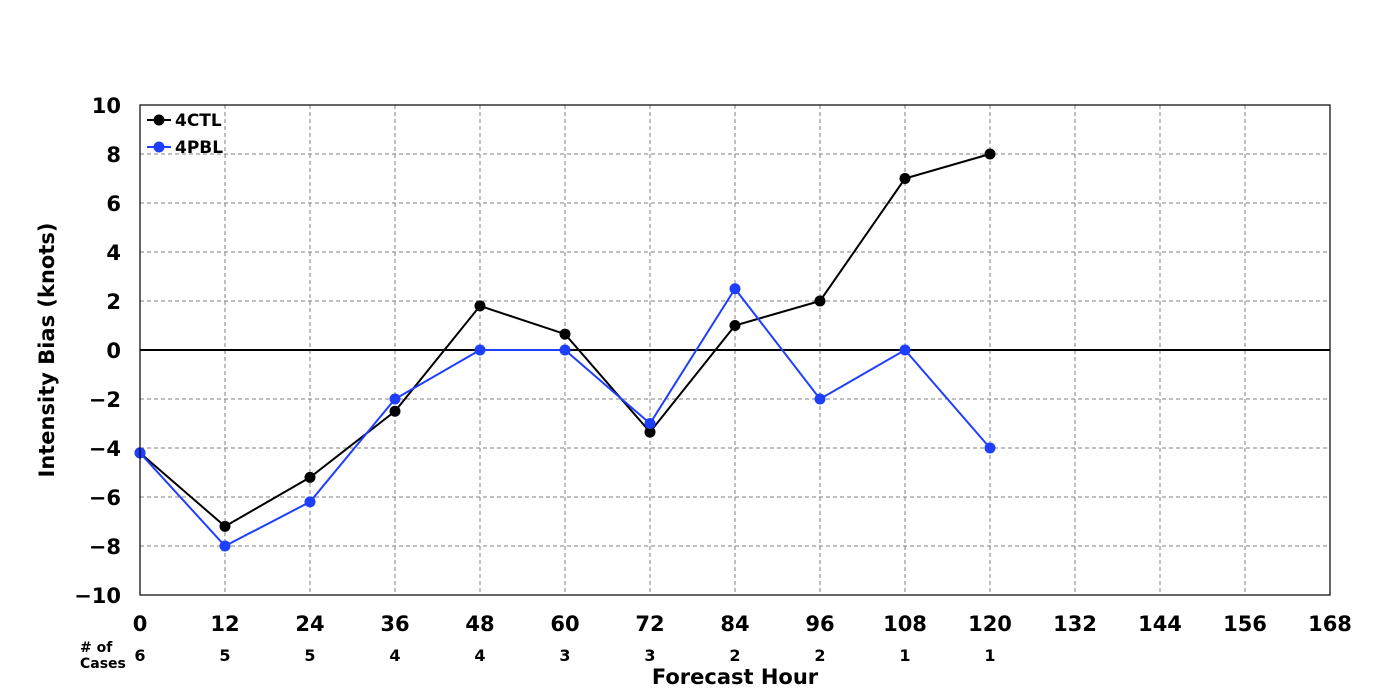  What do you see at coordinates (97, 351) in the screenshot?
I see `y-tick-labels: −10 −8 −6 −4 −2 0 2 4 6 8 10` at bounding box center [97, 351].